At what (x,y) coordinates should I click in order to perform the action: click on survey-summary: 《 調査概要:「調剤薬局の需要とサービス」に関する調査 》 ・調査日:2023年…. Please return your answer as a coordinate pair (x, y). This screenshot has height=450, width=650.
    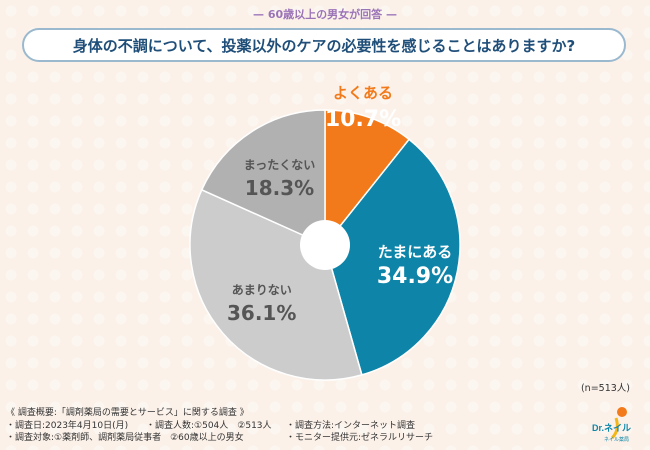
    Looking at the image, I should click on (219, 426).